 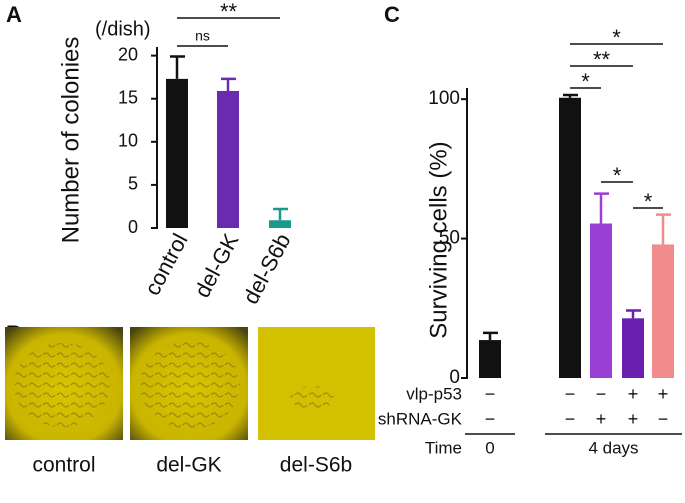 What do you see at coordinates (70, 140) in the screenshot?
I see `y-axis-label: Number of colonies` at bounding box center [70, 140].